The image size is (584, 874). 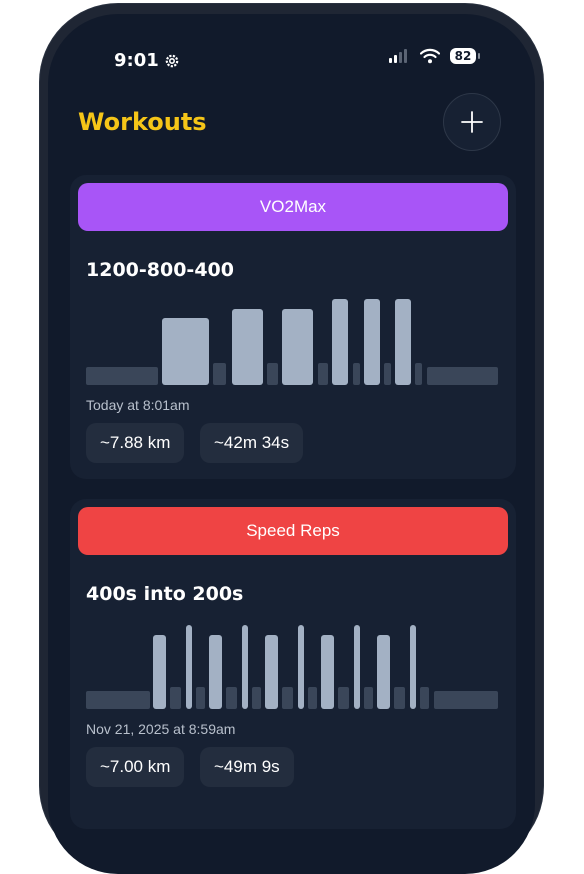 What do you see at coordinates (247, 767) in the screenshot?
I see `duration-pill: ~49m 9s` at bounding box center [247, 767].